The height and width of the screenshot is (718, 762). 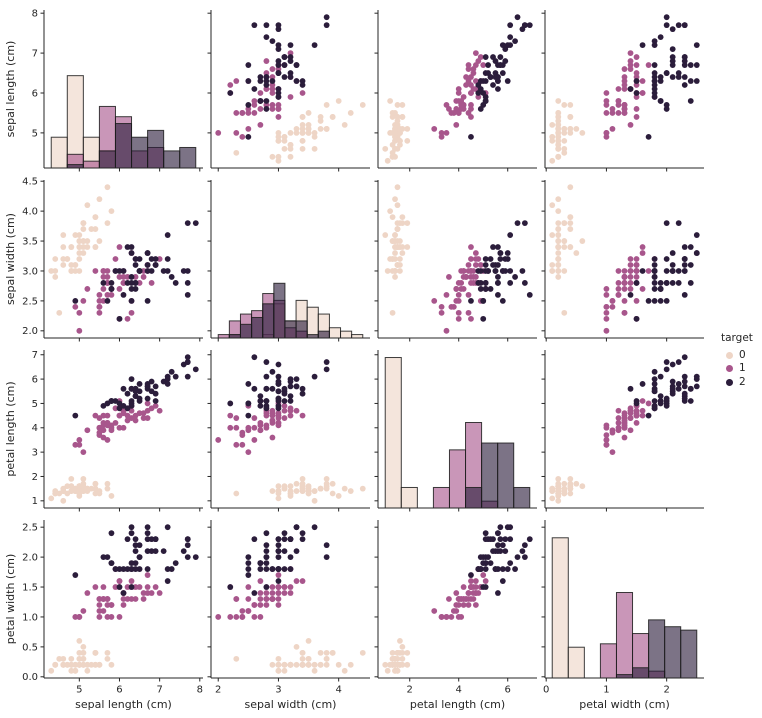 What do you see at coordinates (10, 428) in the screenshot?
I see `y-axis-label-row-2: petal length (cm)` at bounding box center [10, 428].